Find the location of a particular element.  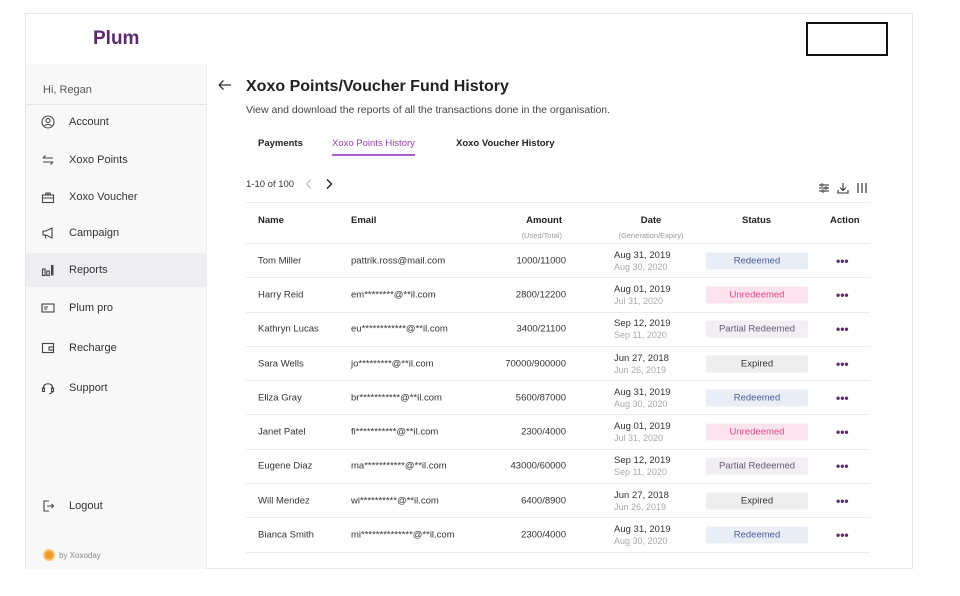

row-generation-date: Jun 27, 2018 is located at coordinates (641, 495).